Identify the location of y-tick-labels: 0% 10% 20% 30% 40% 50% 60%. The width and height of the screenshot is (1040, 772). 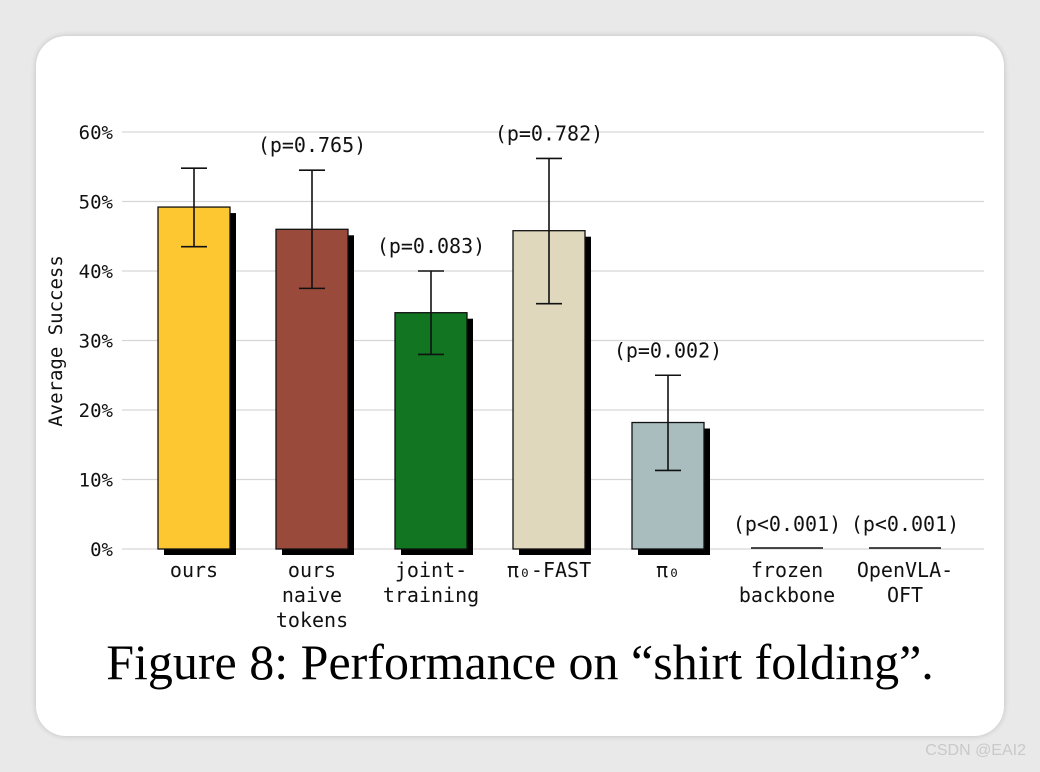
(96, 341).